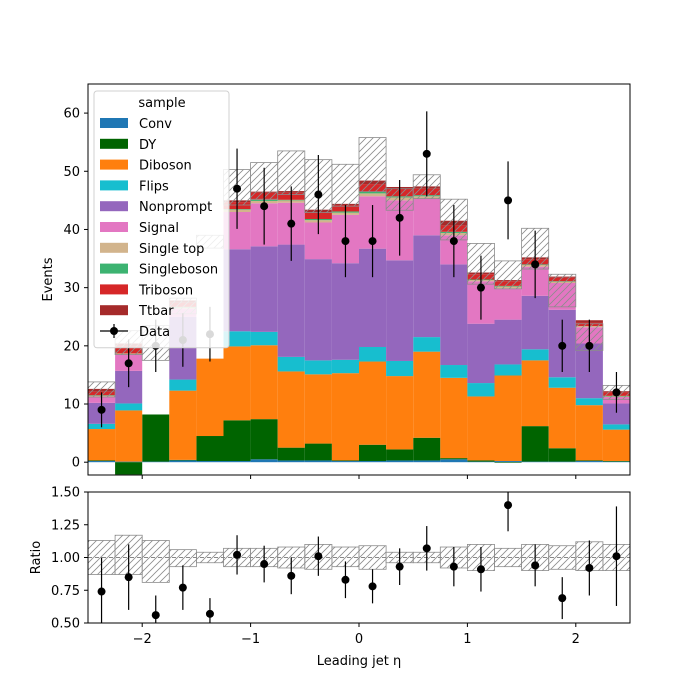 This screenshot has width=700, height=700. What do you see at coordinates (250, 639) in the screenshot?
I see `ratio-x-tick-label: −1` at bounding box center [250, 639].